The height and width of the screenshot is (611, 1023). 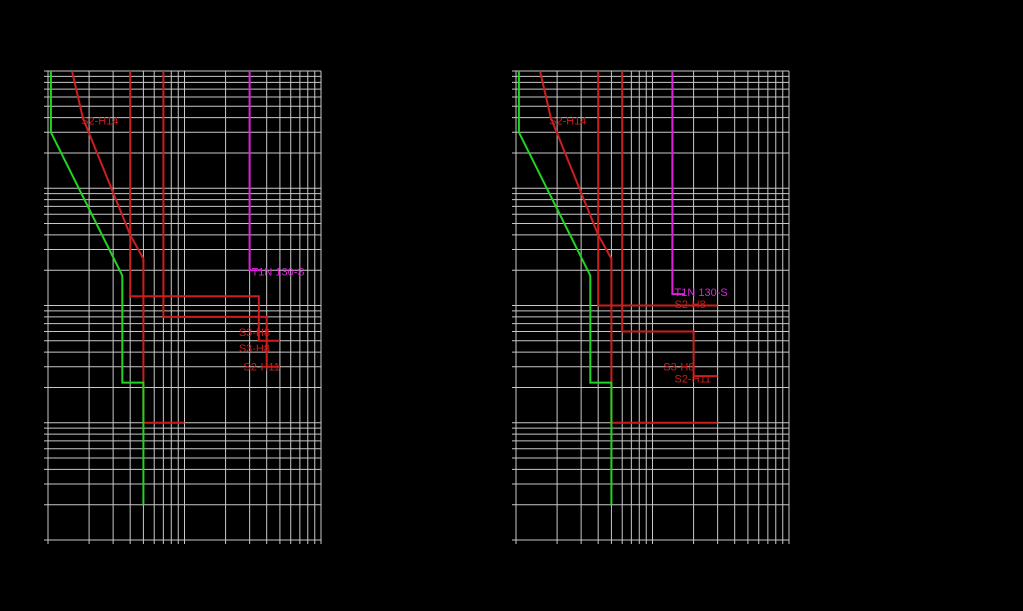 What do you see at coordinates (690, 305) in the screenshot?
I see `curve-label: S2-H8` at bounding box center [690, 305].